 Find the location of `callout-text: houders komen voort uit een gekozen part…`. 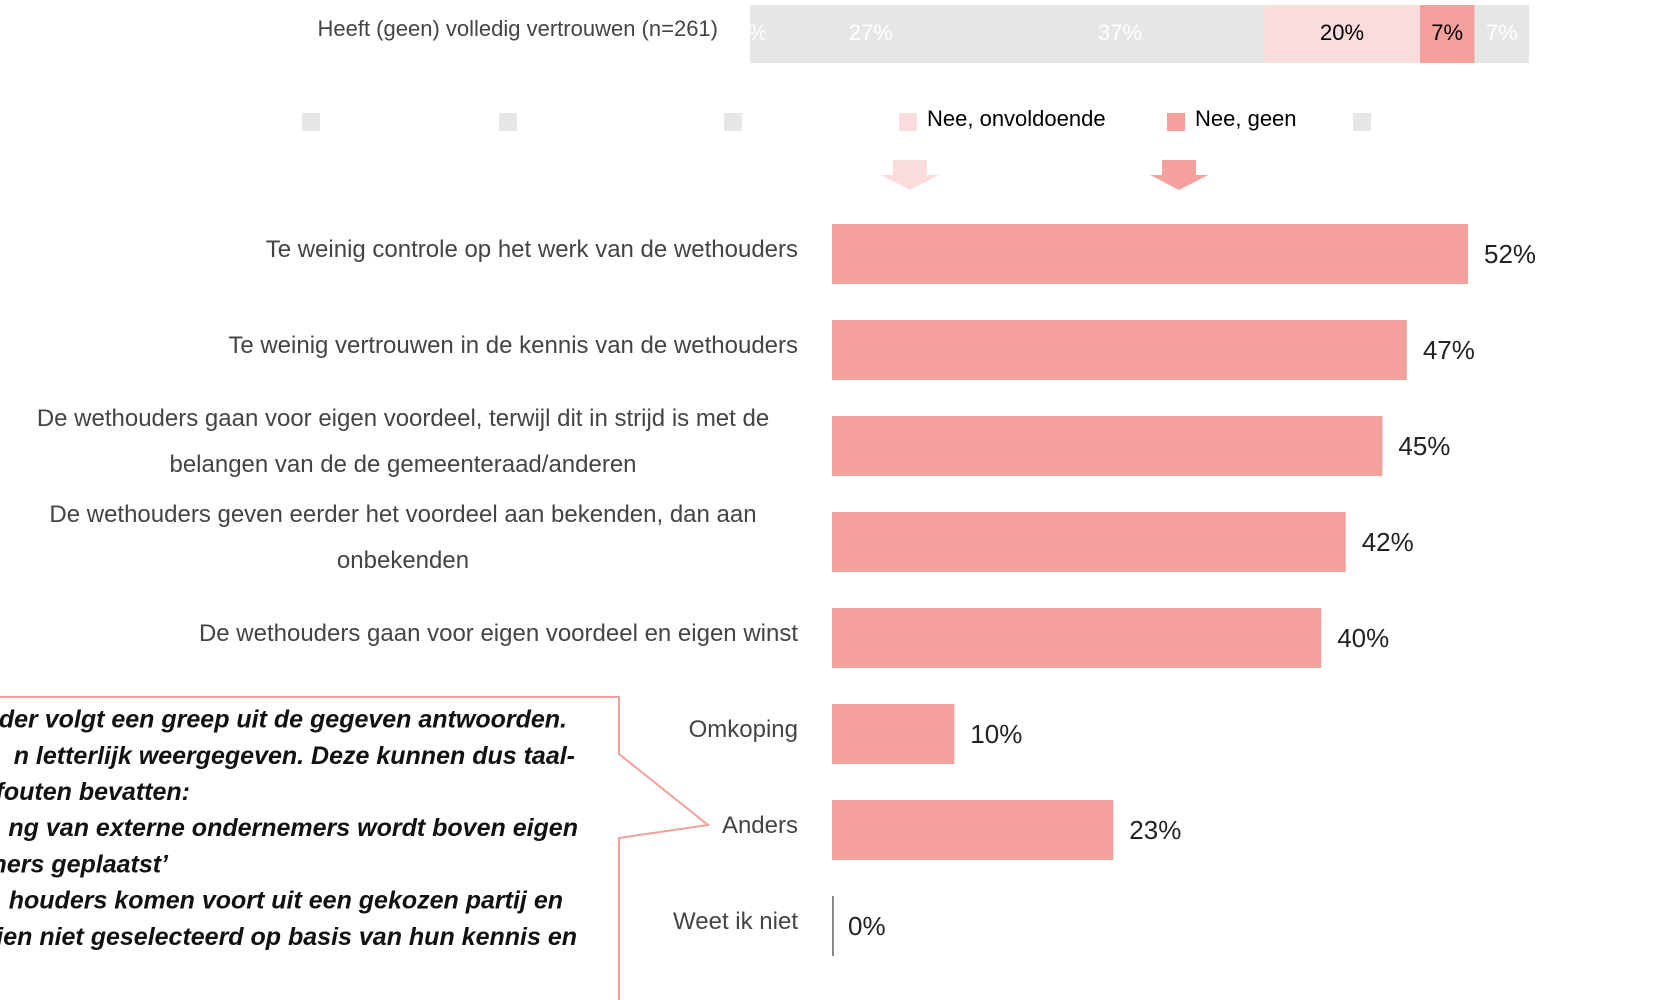

callout-text: houders komen voort uit een gekozen part… is located at coordinates (286, 901).